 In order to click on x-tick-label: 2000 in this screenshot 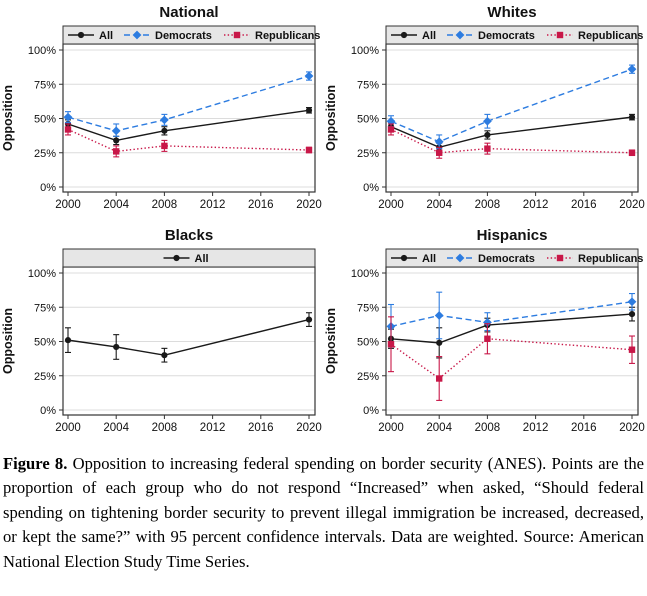, I will do `click(68, 428)`.